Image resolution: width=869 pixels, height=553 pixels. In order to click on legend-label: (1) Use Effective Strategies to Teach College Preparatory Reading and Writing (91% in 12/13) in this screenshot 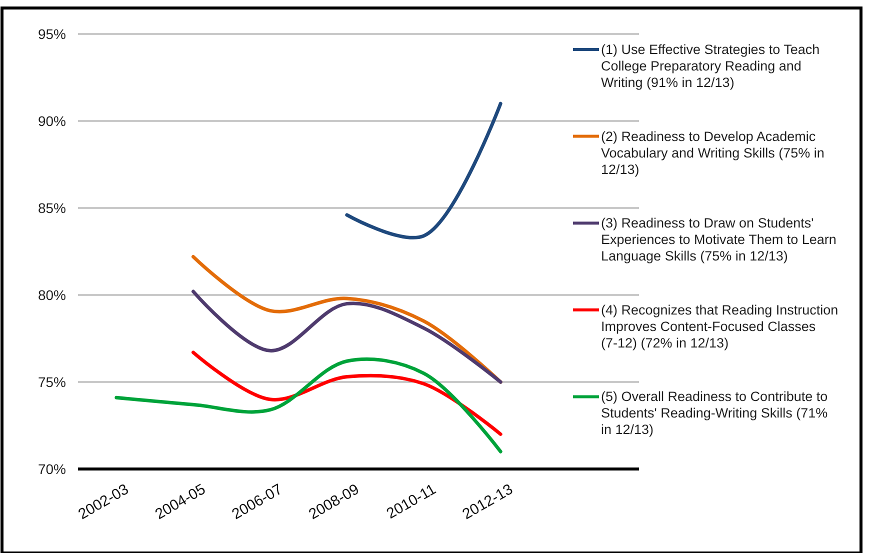, I will do `click(710, 66)`.